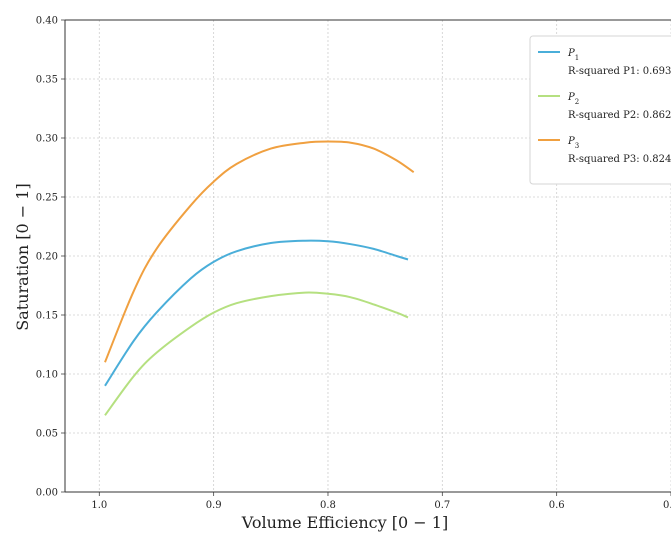  I want to click on y-axis-label: Saturation [0 − 1], so click(22, 256).